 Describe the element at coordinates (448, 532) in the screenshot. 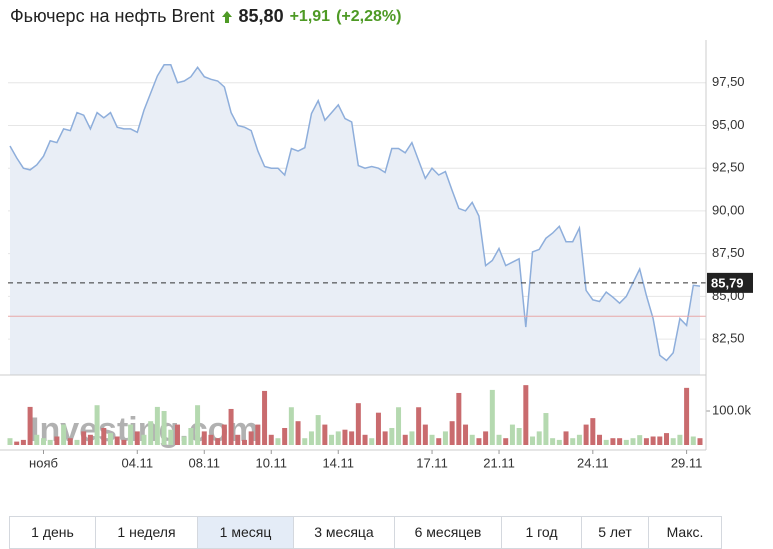

I see `range-button: 6 месяцев` at that location.